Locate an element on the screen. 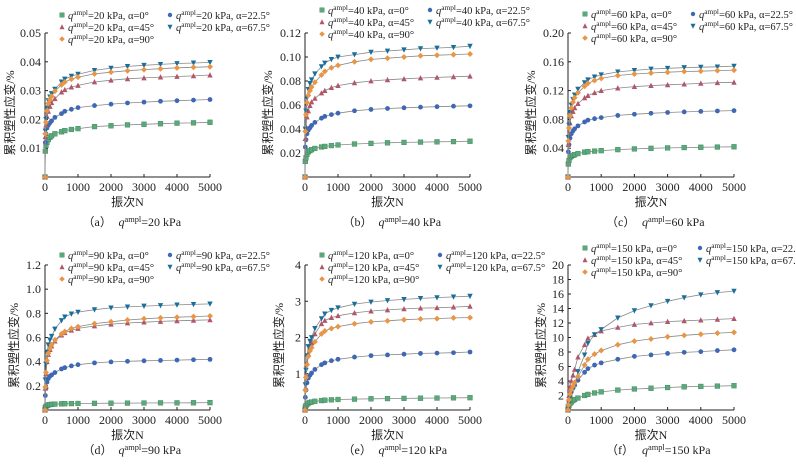  y-tick-label: 0.04 is located at coordinates (553, 148).